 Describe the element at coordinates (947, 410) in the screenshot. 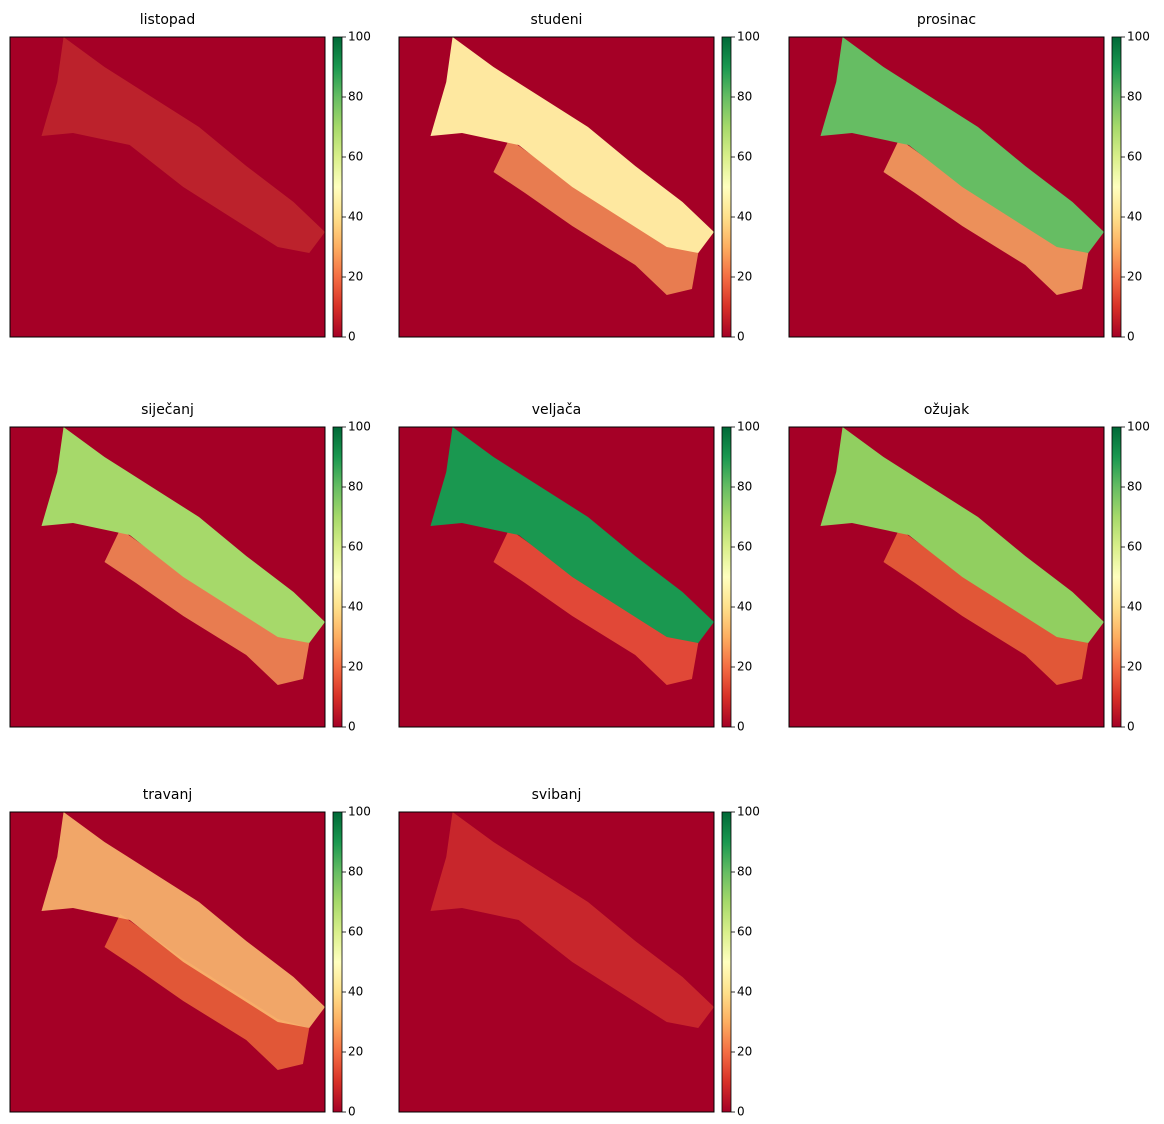

I see `panel-title: ožujak` at that location.